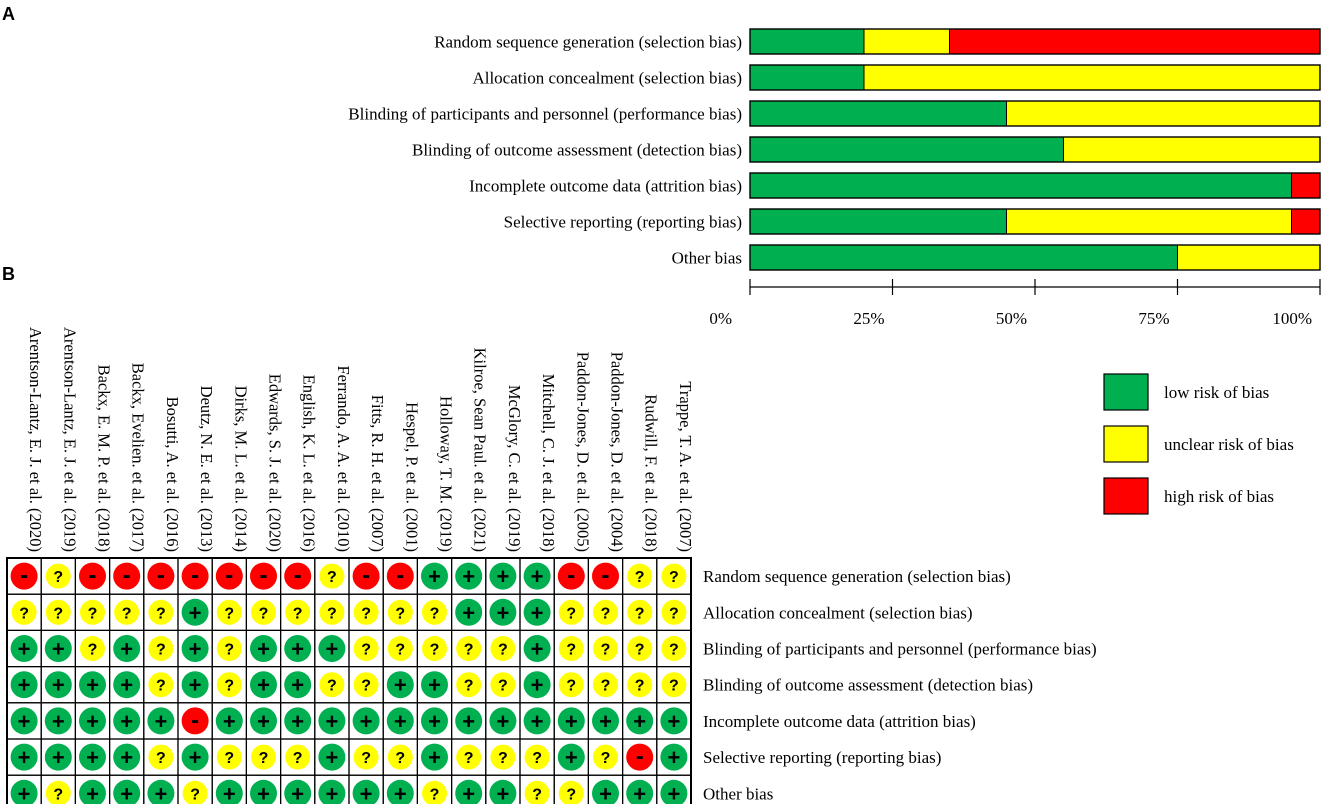  What do you see at coordinates (411, 477) in the screenshot?
I see `study-label: Hespel, P. et al. (2001)` at bounding box center [411, 477].